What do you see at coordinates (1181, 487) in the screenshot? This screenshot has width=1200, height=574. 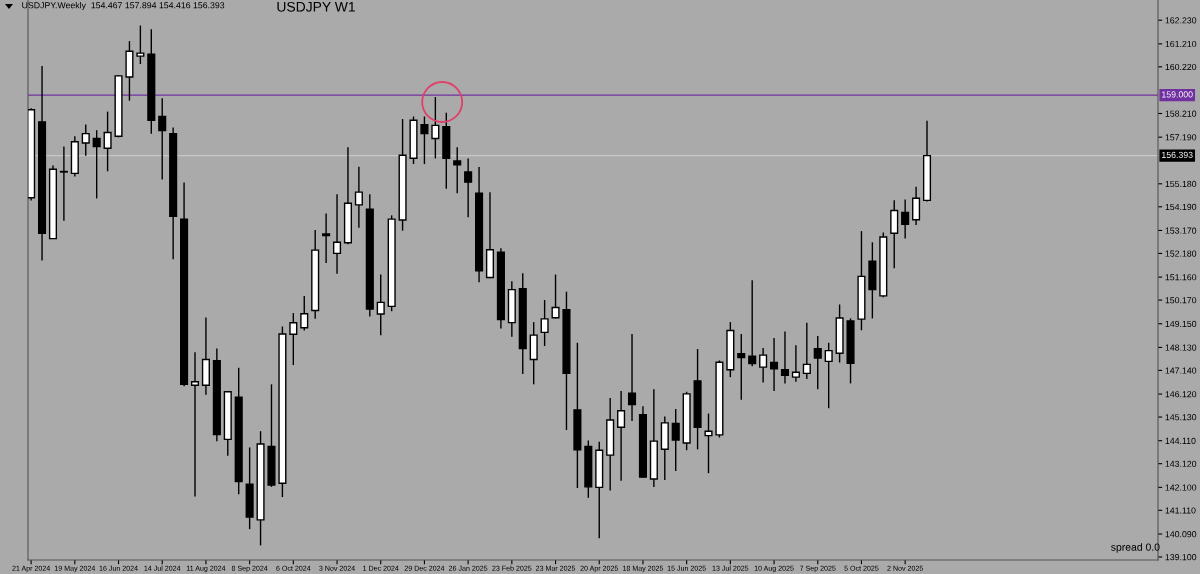 I see `y-tick-label: 142.100` at bounding box center [1181, 487].